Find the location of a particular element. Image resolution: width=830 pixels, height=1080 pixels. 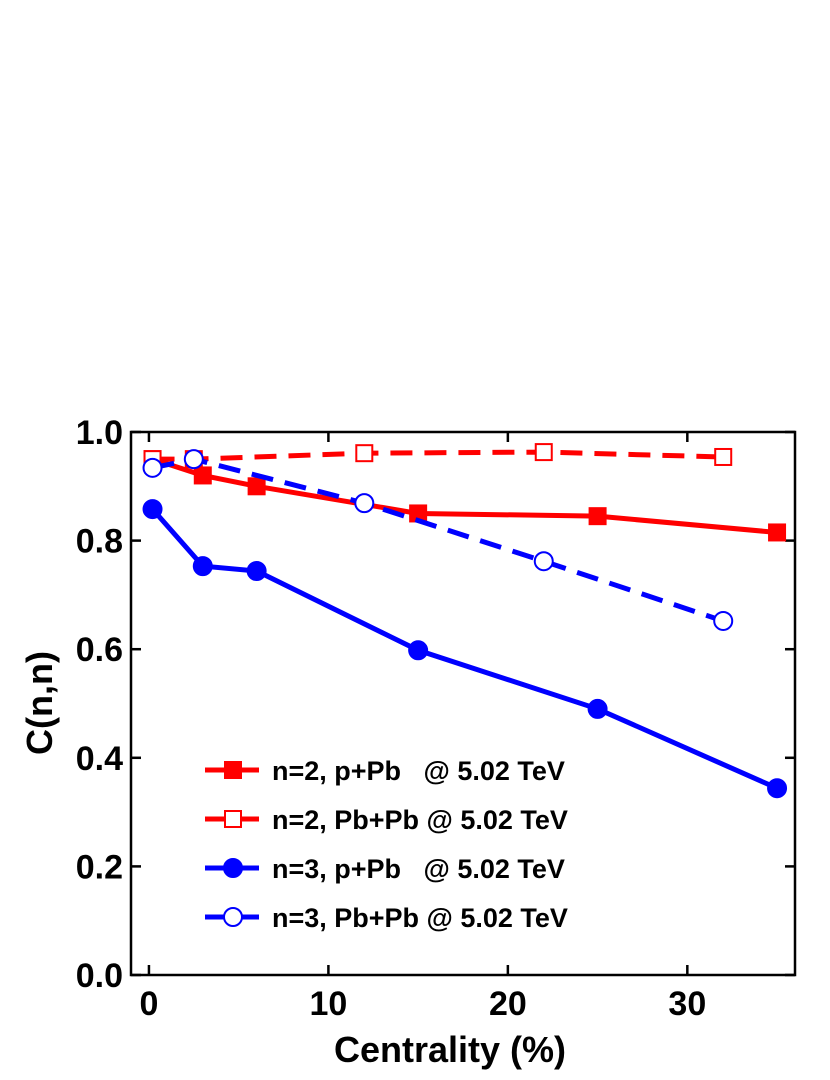

y-axis-title: C(n,n) is located at coordinates (39, 703).